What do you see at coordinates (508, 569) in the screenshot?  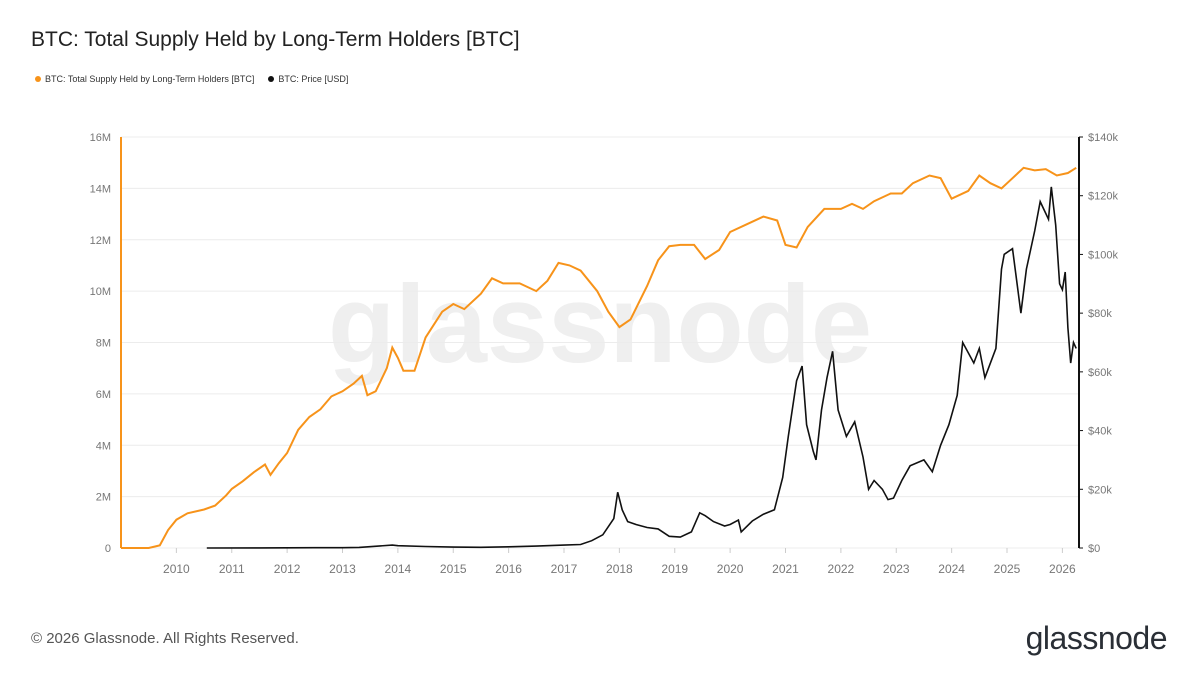 I see `x-tick-label: 2016` at bounding box center [508, 569].